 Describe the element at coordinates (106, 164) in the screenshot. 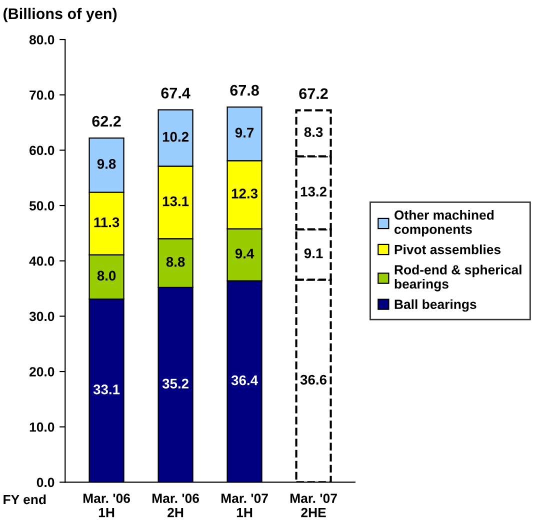

I see `data-label: 9.8` at that location.